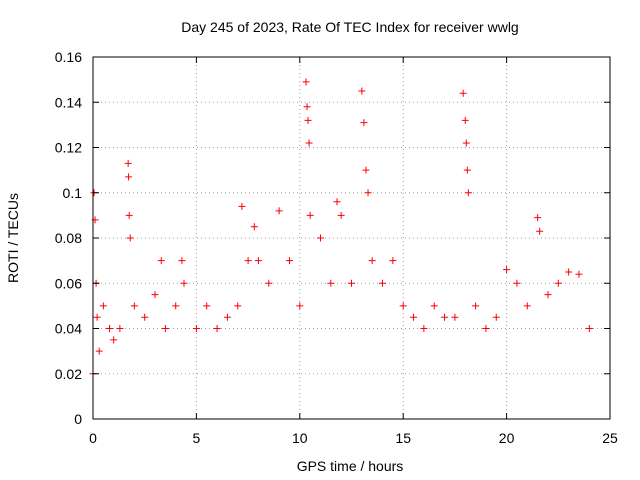 The height and width of the screenshot is (480, 640). What do you see at coordinates (68, 283) in the screenshot?
I see `y-tick-label: 0.06` at bounding box center [68, 283].